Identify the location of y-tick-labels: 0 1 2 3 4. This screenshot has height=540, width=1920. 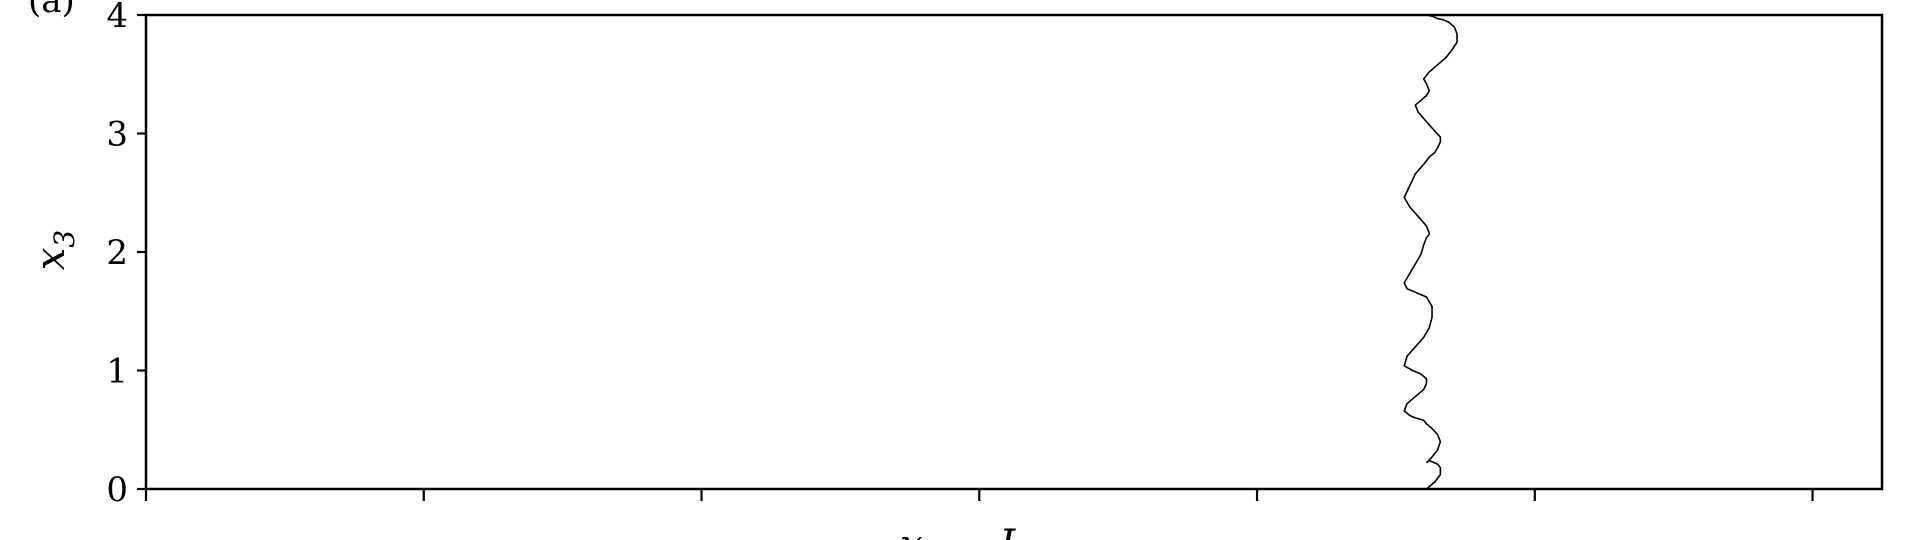
(117, 255).